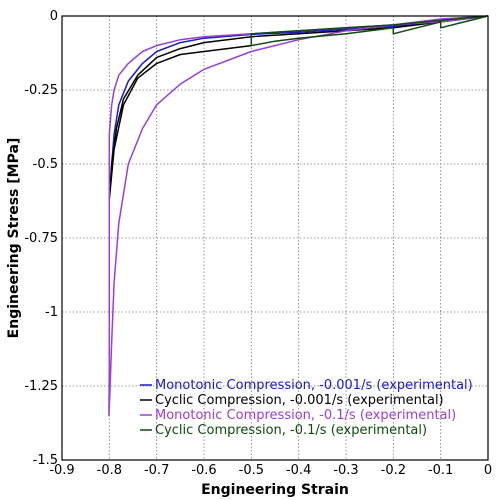 This screenshot has height=500, width=500. I want to click on y-tick-label: -0.25, so click(41, 90).